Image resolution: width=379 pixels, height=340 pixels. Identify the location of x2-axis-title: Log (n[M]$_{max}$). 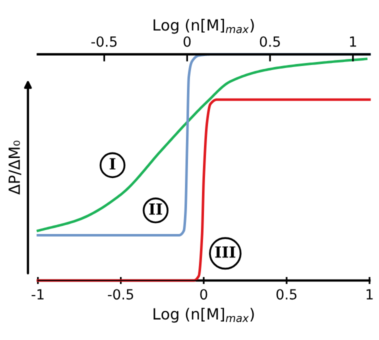
(204, 26).